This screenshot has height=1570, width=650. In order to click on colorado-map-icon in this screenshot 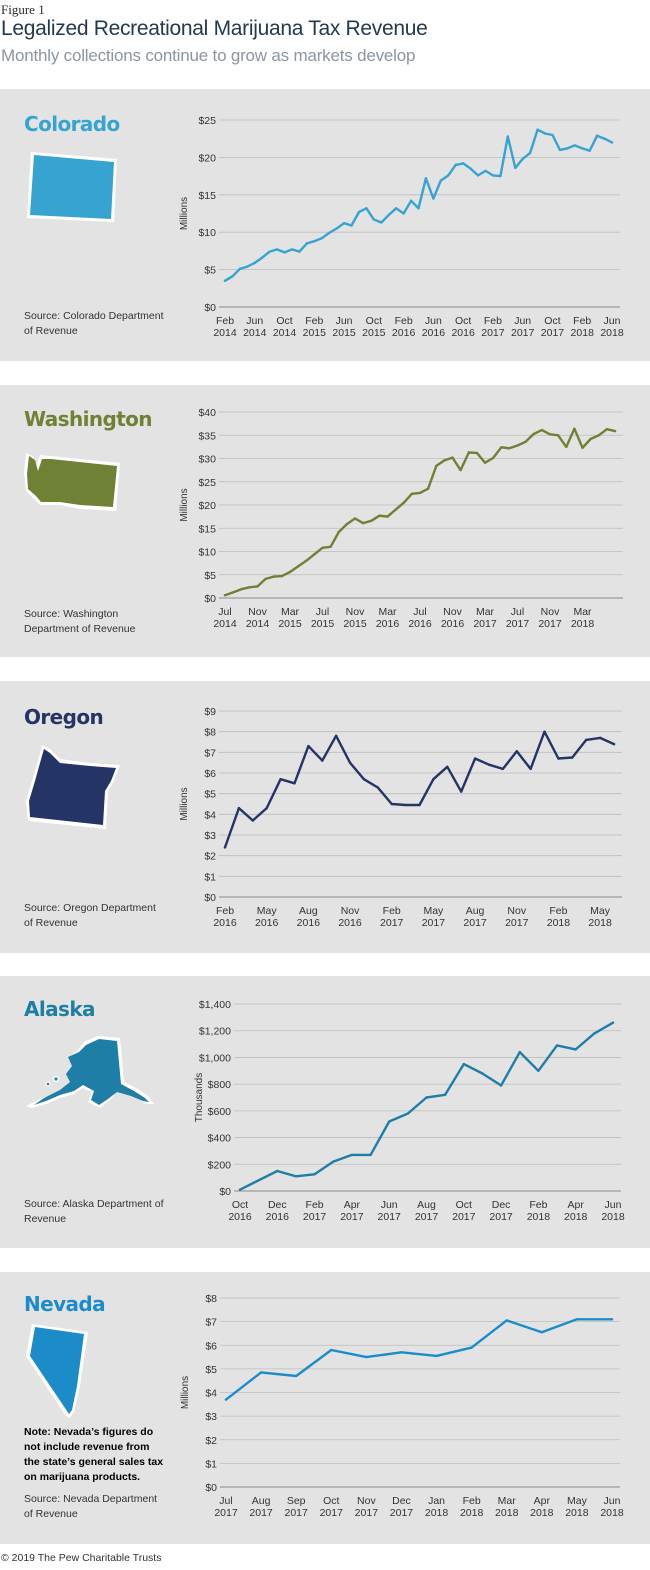, I will do `click(72, 187)`.